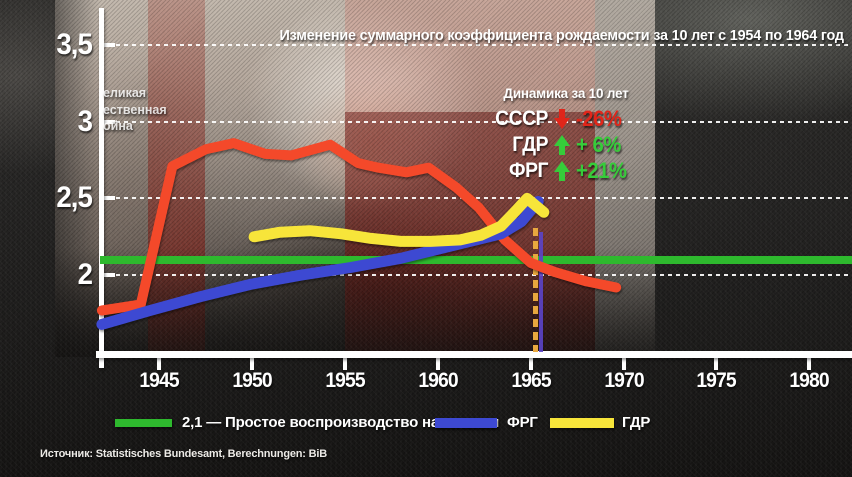  Describe the element at coordinates (521, 118) in the screenshot. I see `stat-label: СССР` at that location.